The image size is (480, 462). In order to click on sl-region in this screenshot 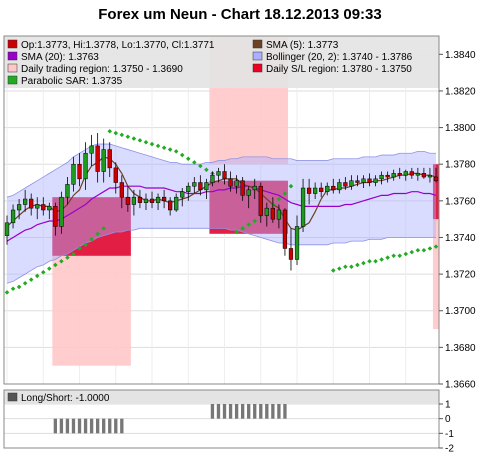, I will do `click(435, 192)`.